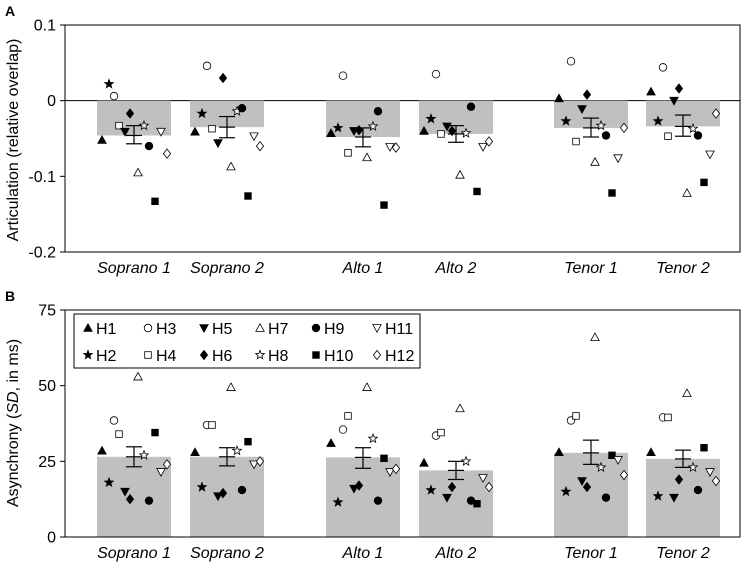 Image resolution: width=755 pixels, height=563 pixels. I want to click on legend-label-h5: H5, so click(222, 329).